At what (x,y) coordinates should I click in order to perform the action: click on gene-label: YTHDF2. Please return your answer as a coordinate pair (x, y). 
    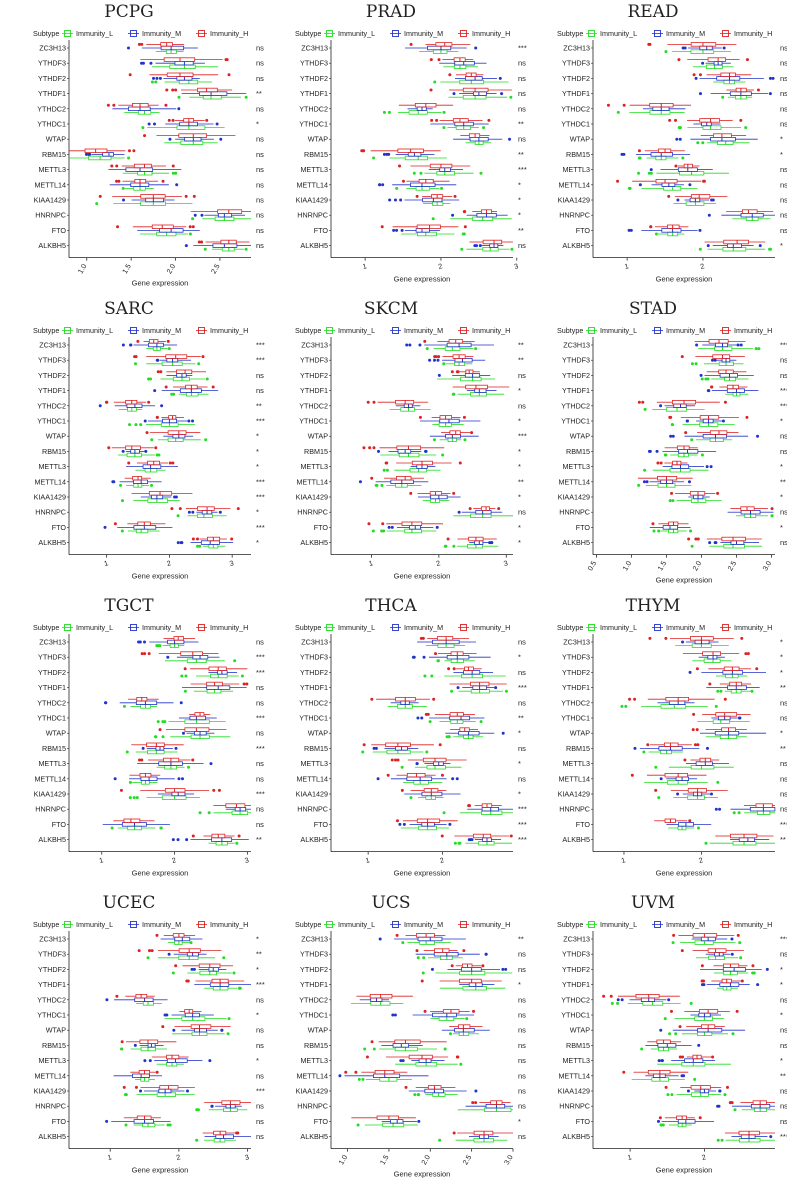
    Looking at the image, I should click on (52, 375).